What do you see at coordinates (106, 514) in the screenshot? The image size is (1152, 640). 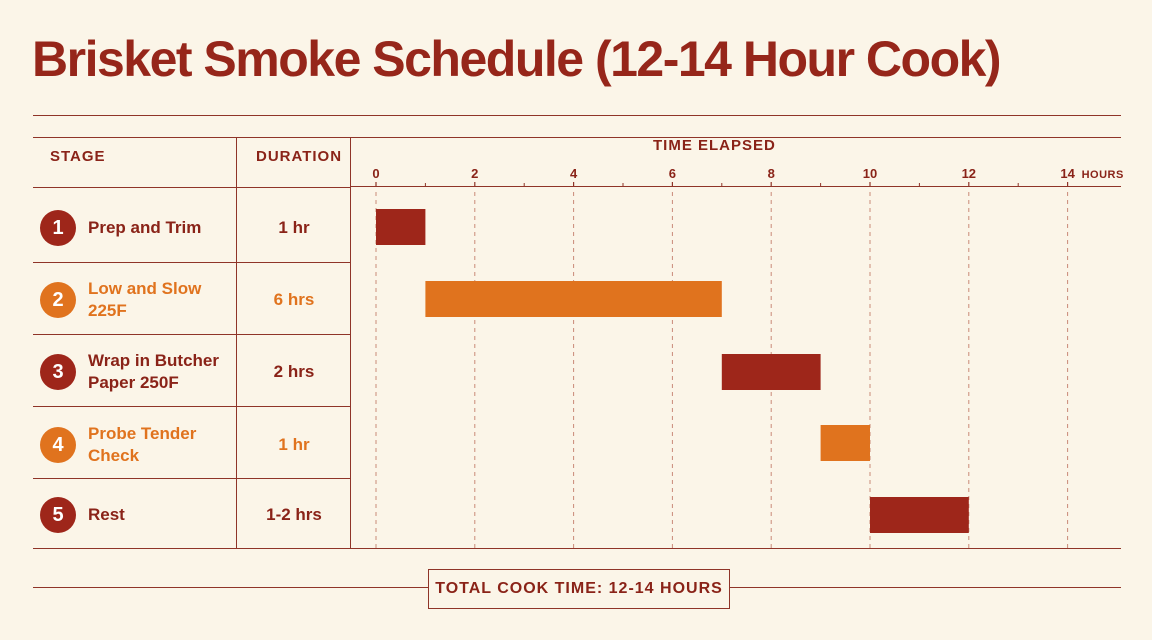 I see `stage-name: Rest` at bounding box center [106, 514].